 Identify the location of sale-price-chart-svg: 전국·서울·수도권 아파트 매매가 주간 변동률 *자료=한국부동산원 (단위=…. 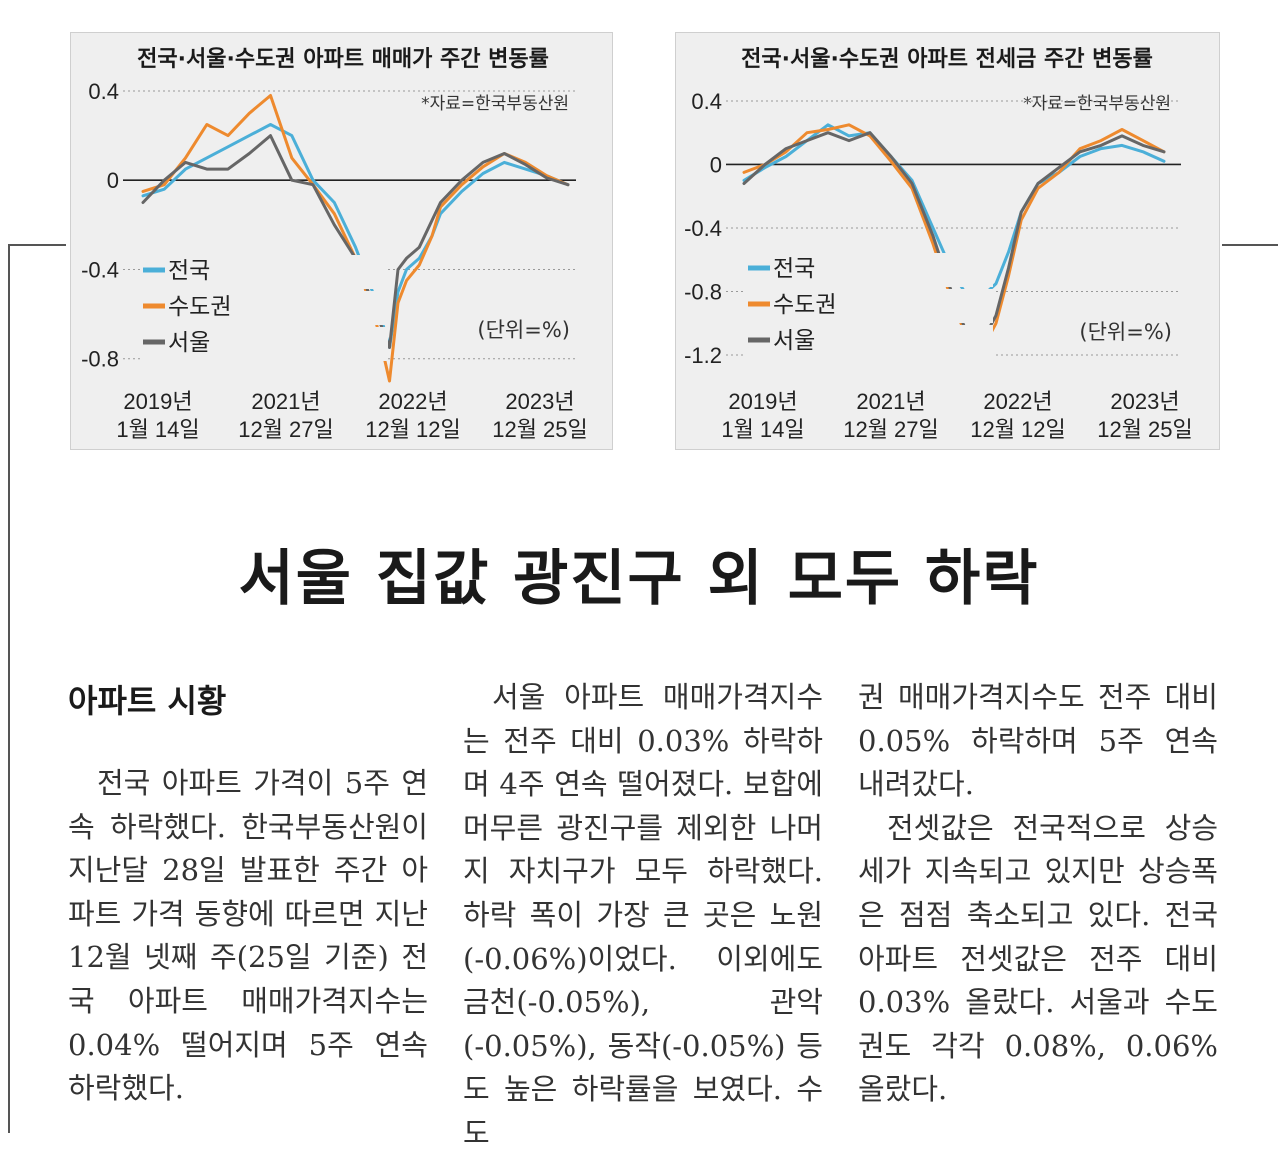
(334, 244).